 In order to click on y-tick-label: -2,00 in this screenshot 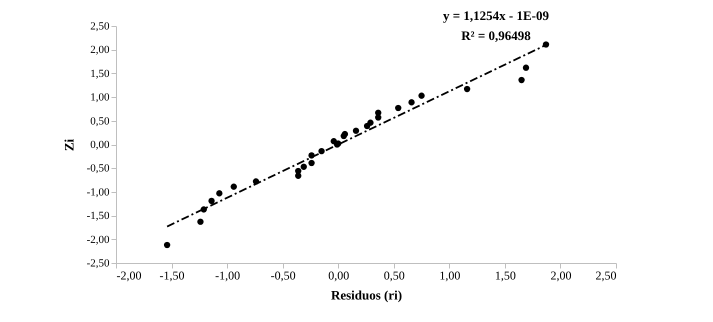, I will do `click(98, 240)`.